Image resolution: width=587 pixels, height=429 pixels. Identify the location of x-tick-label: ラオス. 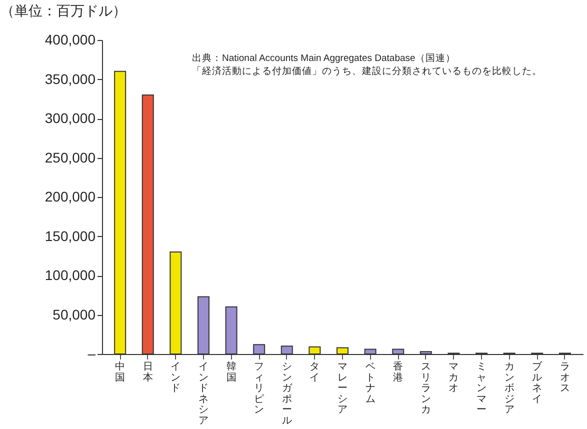
(565, 378).